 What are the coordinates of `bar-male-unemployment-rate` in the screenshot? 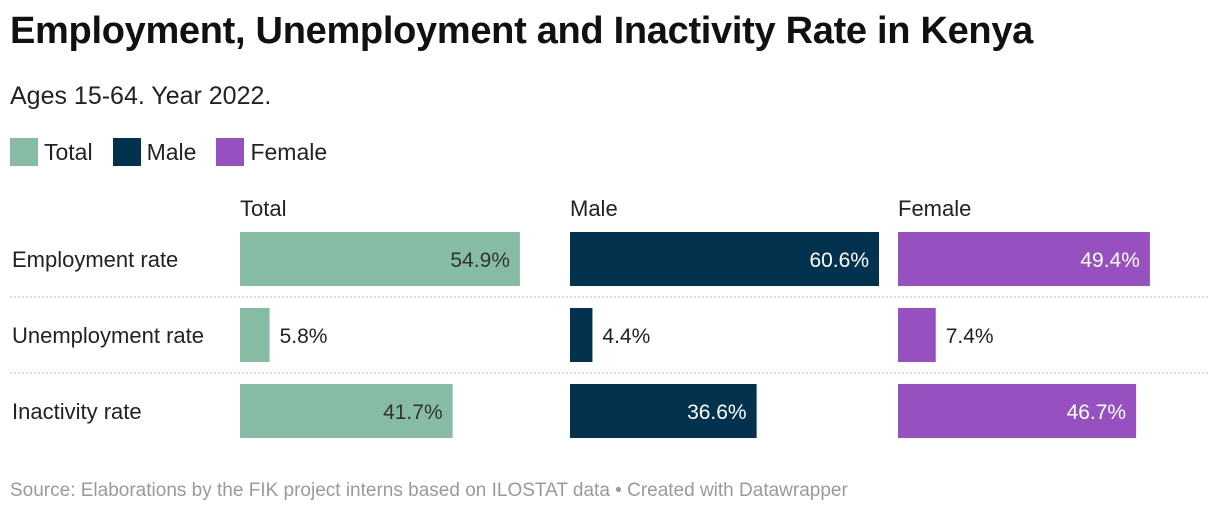 It's located at (581, 335).